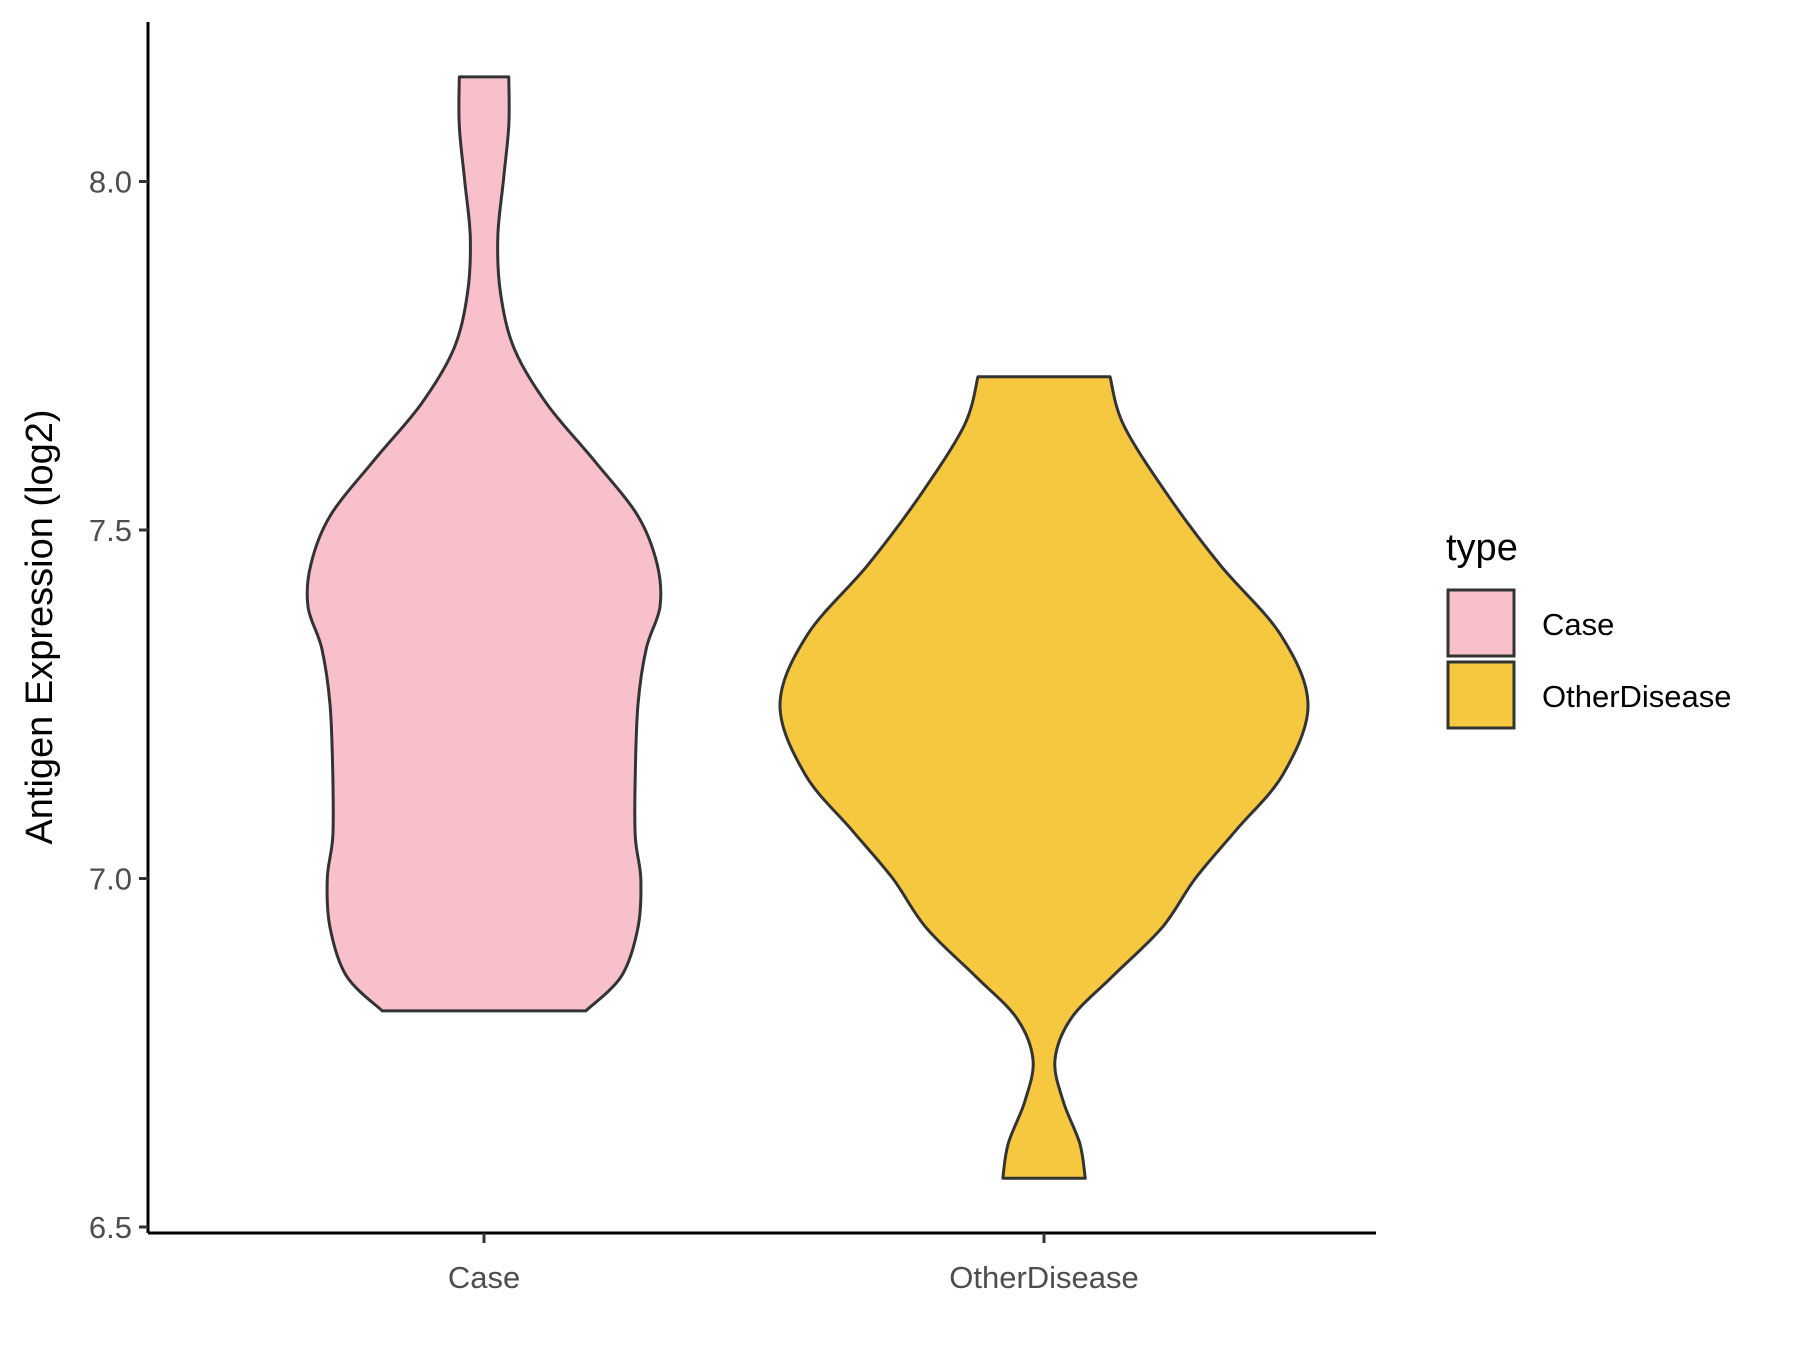 Image resolution: width=1800 pixels, height=1350 pixels. I want to click on y-tick-label: 8.0, so click(110, 182).